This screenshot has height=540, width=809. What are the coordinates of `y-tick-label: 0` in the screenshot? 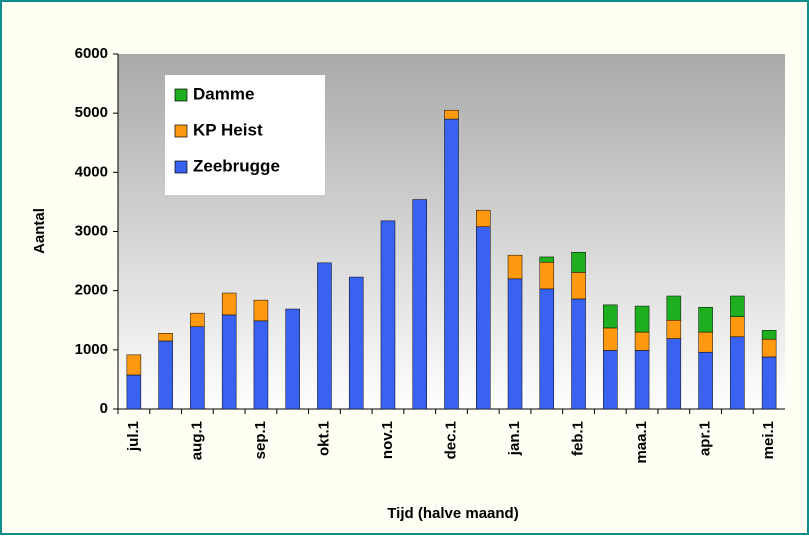 It's located at (104, 408).